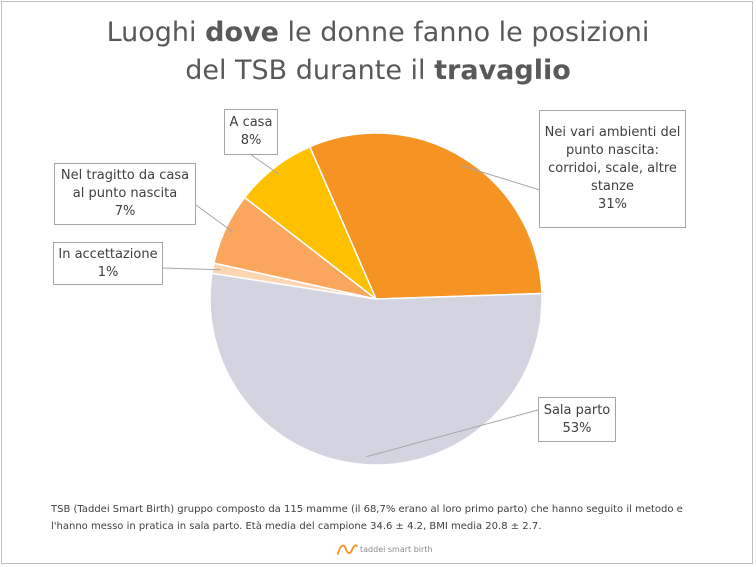  What do you see at coordinates (310, 70) in the screenshot?
I see `title-line2-pre: del TSB durante il` at bounding box center [310, 70].